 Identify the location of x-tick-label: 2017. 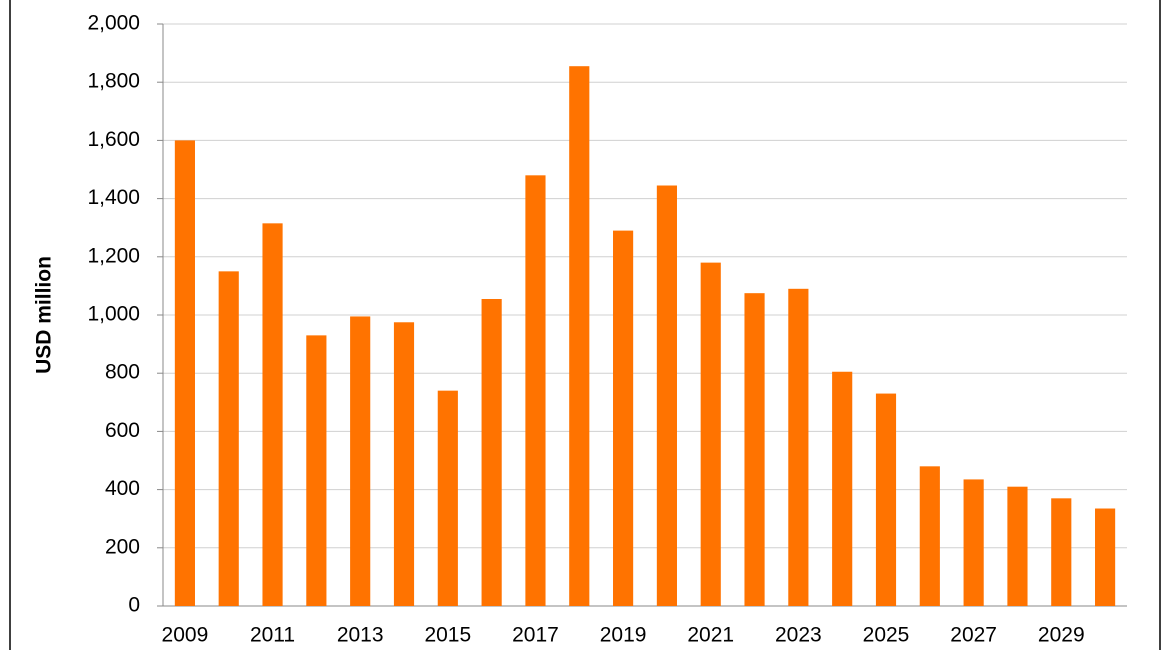
(535, 635).